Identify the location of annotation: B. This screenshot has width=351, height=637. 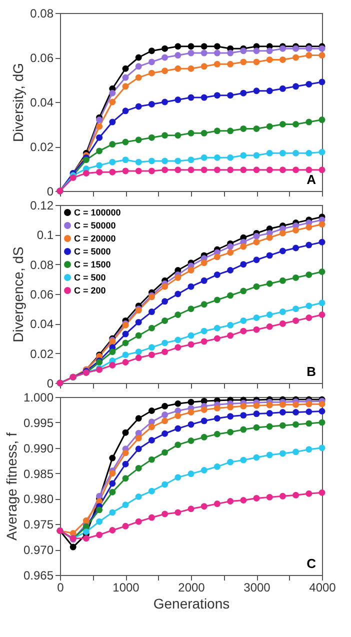
(311, 371).